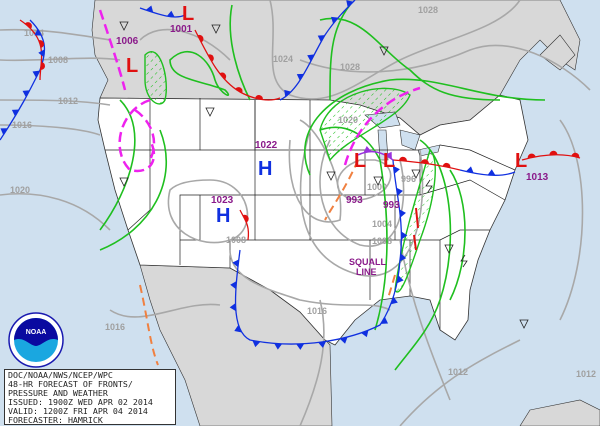  What do you see at coordinates (78, 411) in the screenshot?
I see `info-line-valid: VALID: 1200Z FRI APR 04 2014` at bounding box center [78, 411].